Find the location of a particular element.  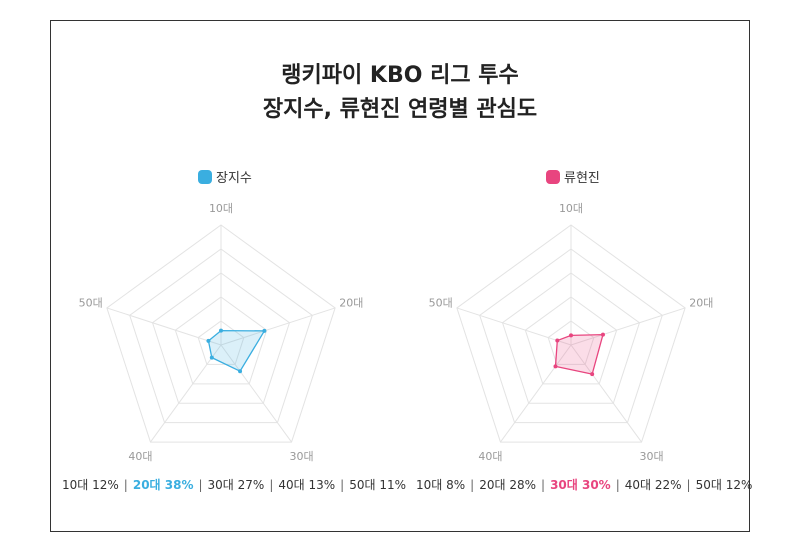

legend-label-series1: 장지수 is located at coordinates (234, 178).